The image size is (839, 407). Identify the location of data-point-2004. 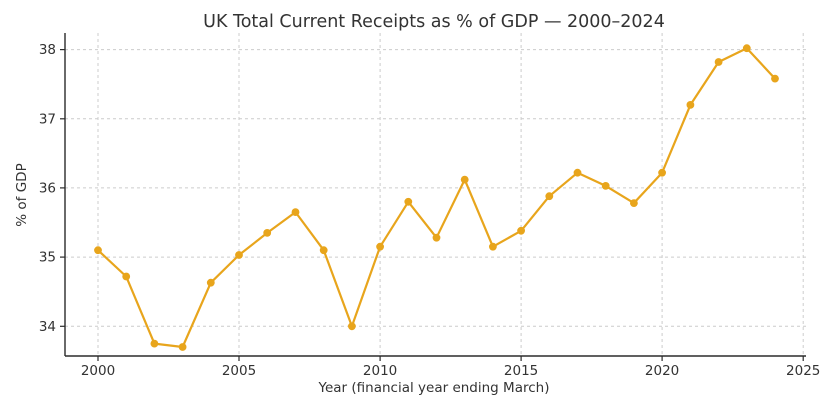
(210, 282).